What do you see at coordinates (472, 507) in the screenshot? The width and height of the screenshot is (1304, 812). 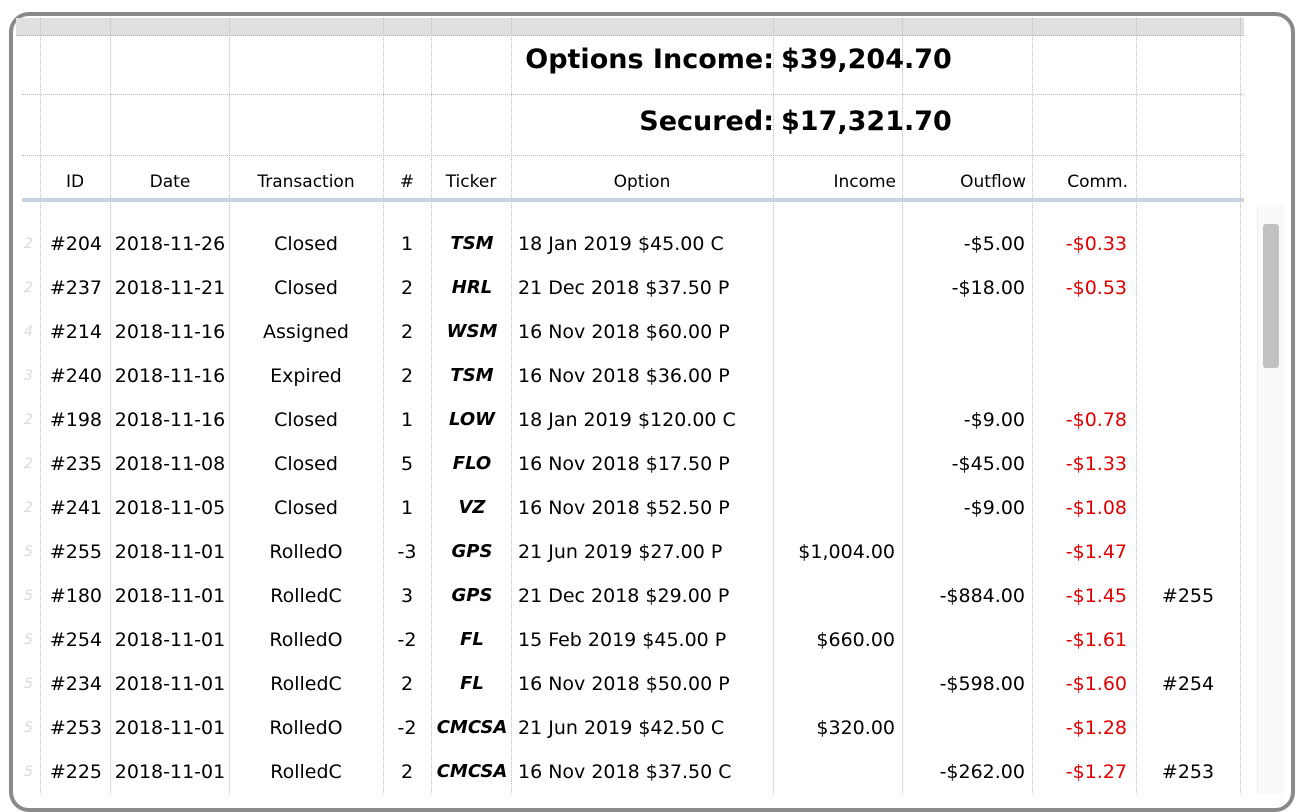 I see `cell-ticker: VZ` at bounding box center [472, 507].